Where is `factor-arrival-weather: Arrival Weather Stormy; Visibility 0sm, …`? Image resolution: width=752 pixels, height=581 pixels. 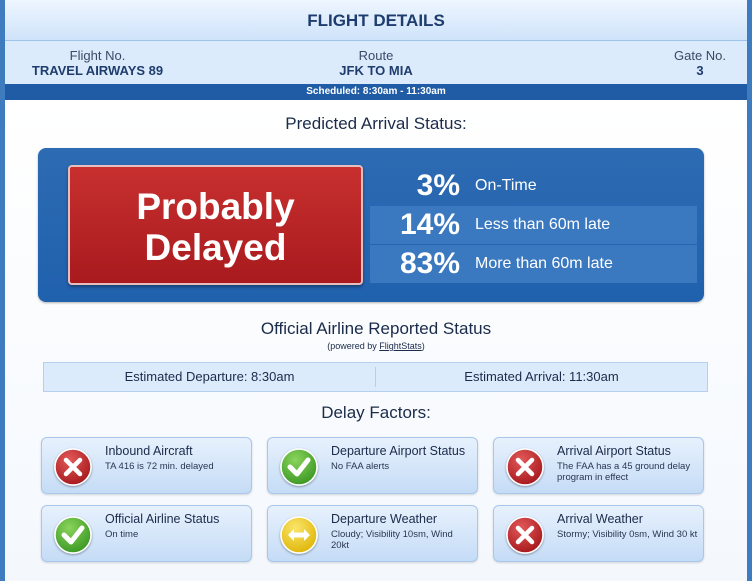
factor-arrival-weather: Arrival Weather Stormy; Visibility 0sm, … is located at coordinates (598, 533).